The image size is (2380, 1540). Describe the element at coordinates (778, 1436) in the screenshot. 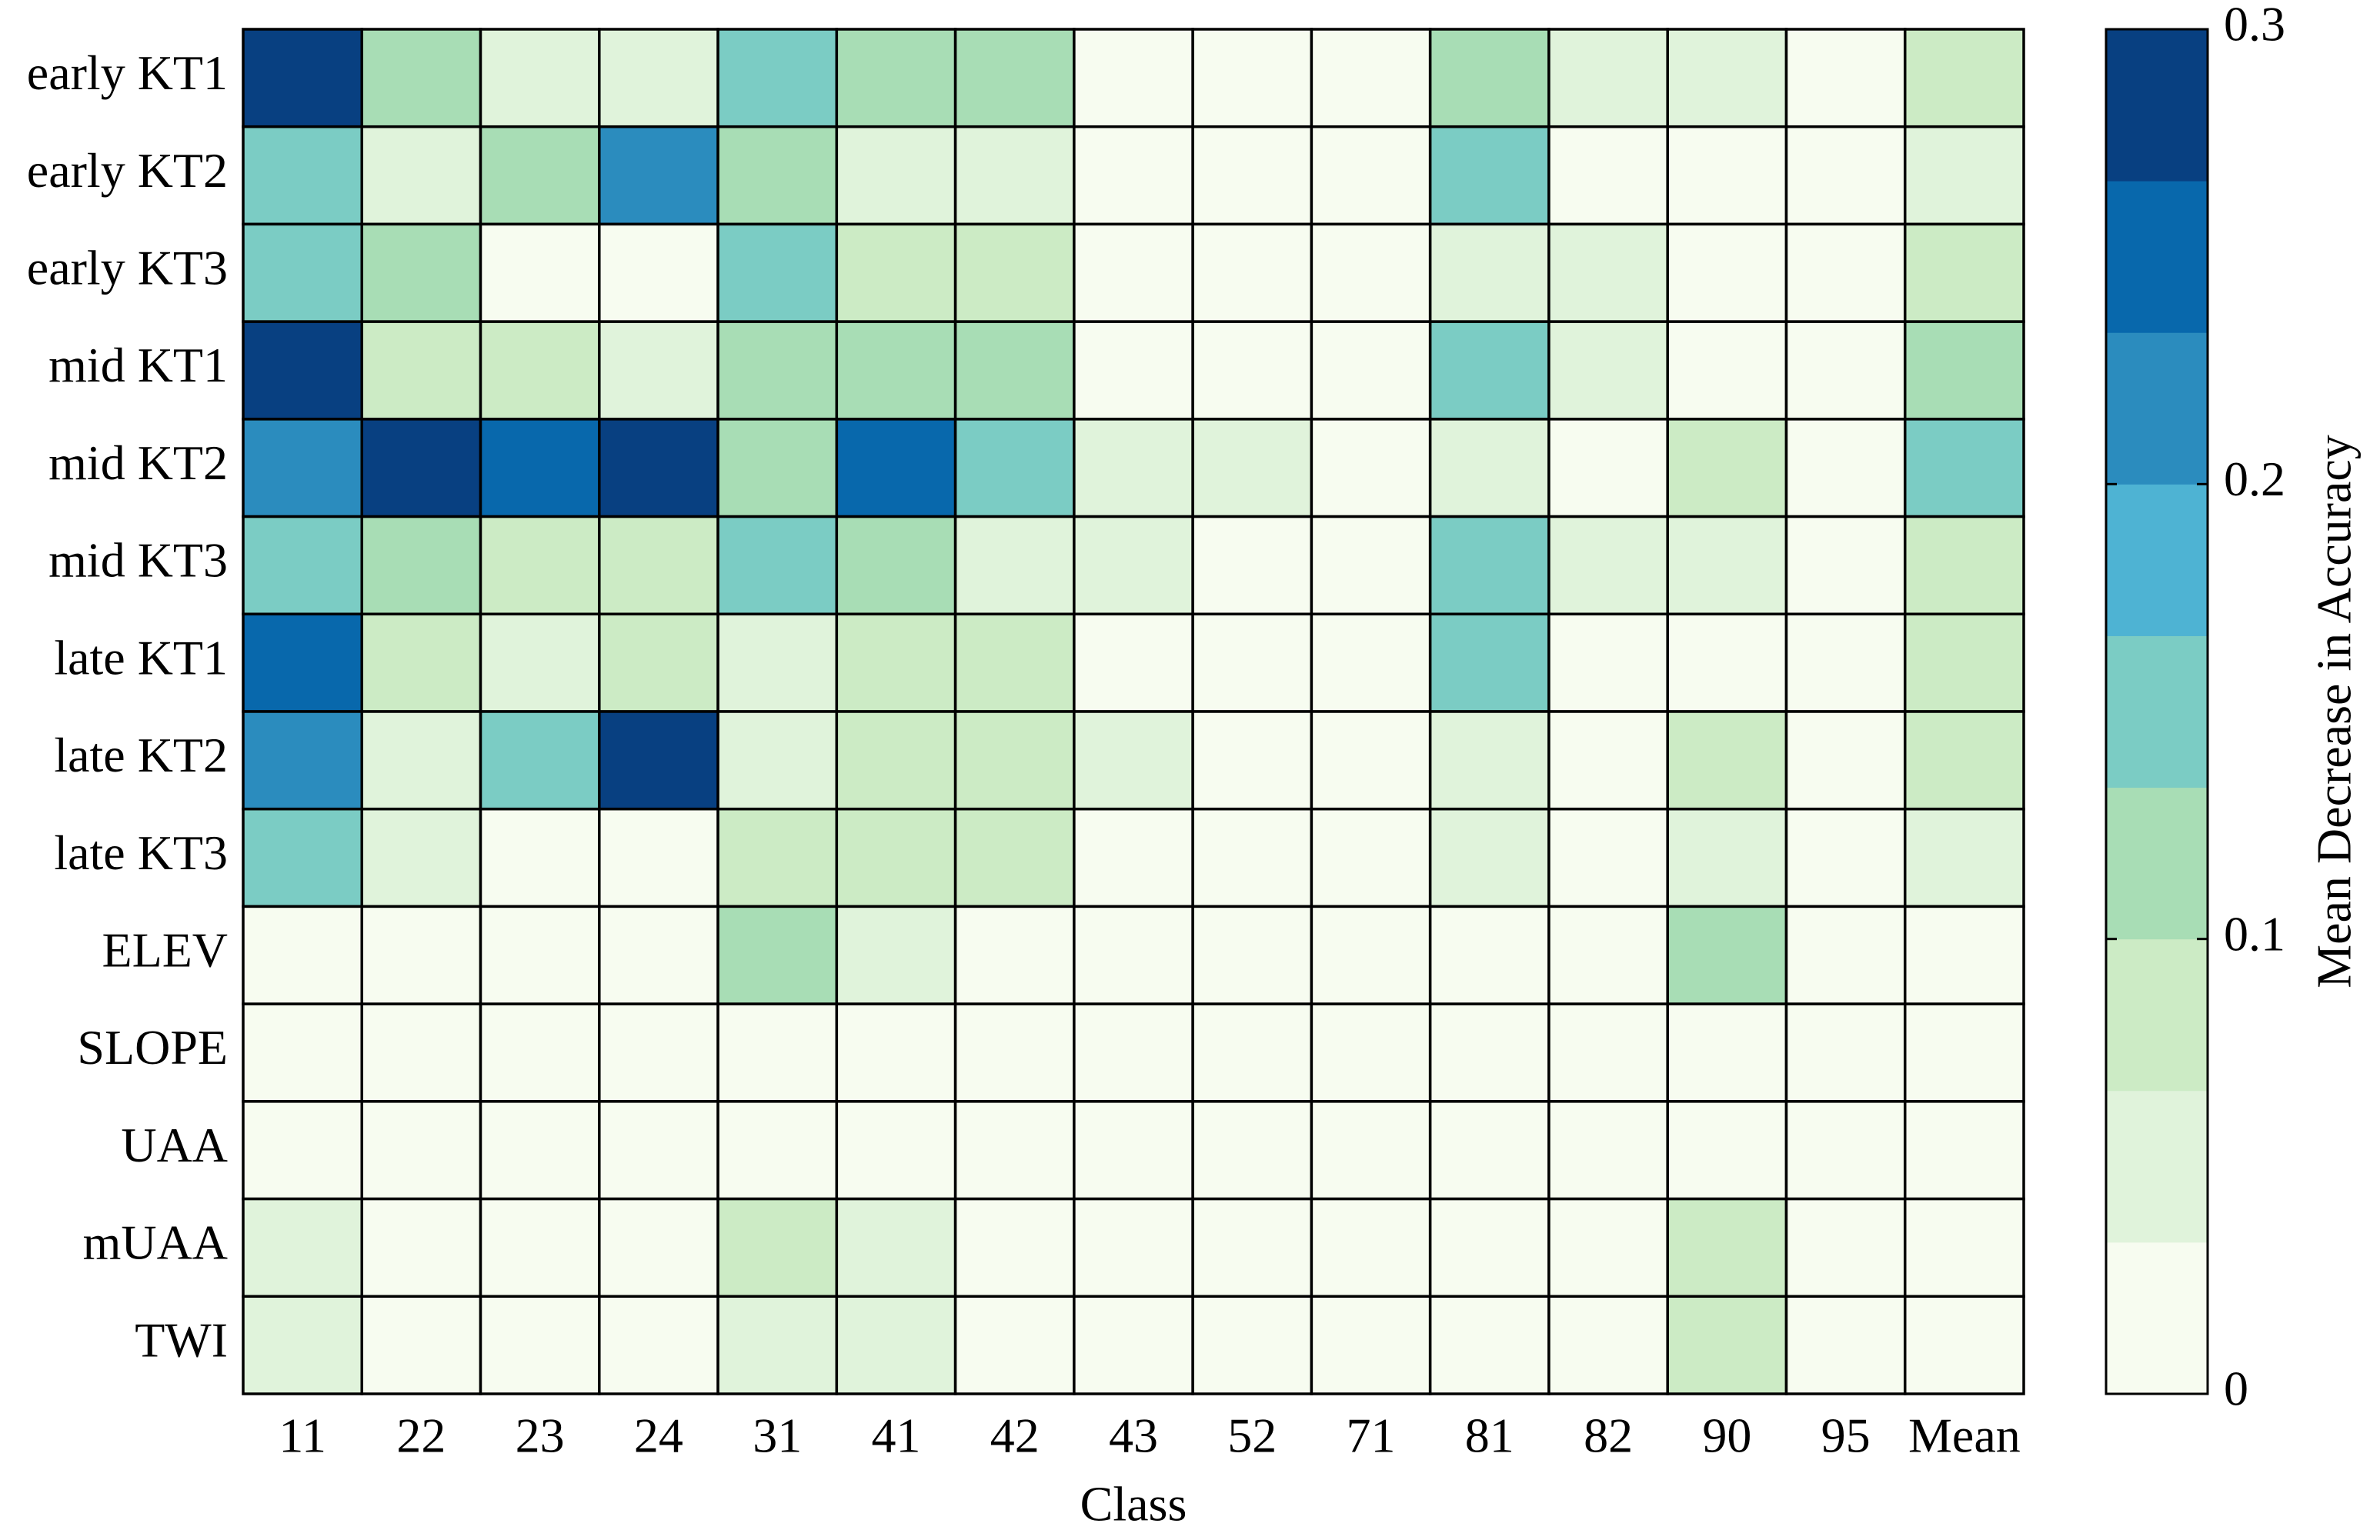

I see `x-tick-label: 31` at that location.